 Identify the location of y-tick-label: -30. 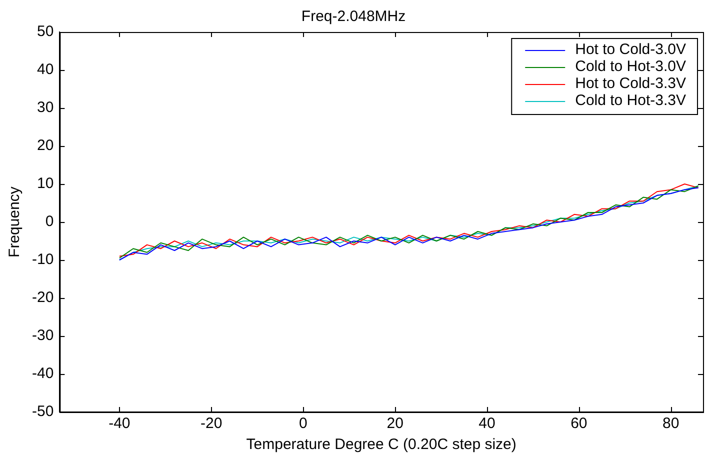
(43, 335).